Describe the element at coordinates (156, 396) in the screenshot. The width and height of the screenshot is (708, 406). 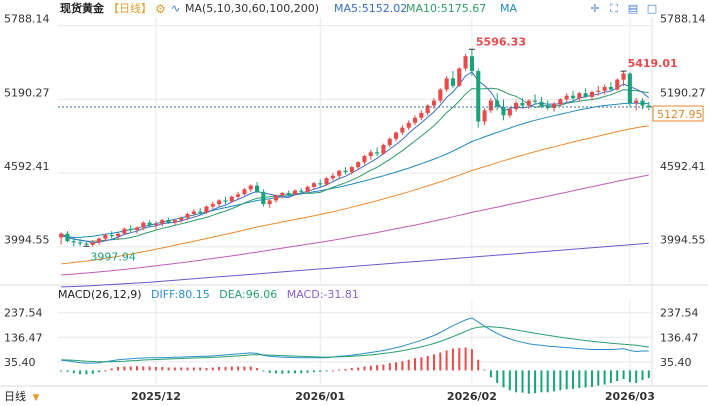
I see `x-tick-label: 2025/12` at that location.